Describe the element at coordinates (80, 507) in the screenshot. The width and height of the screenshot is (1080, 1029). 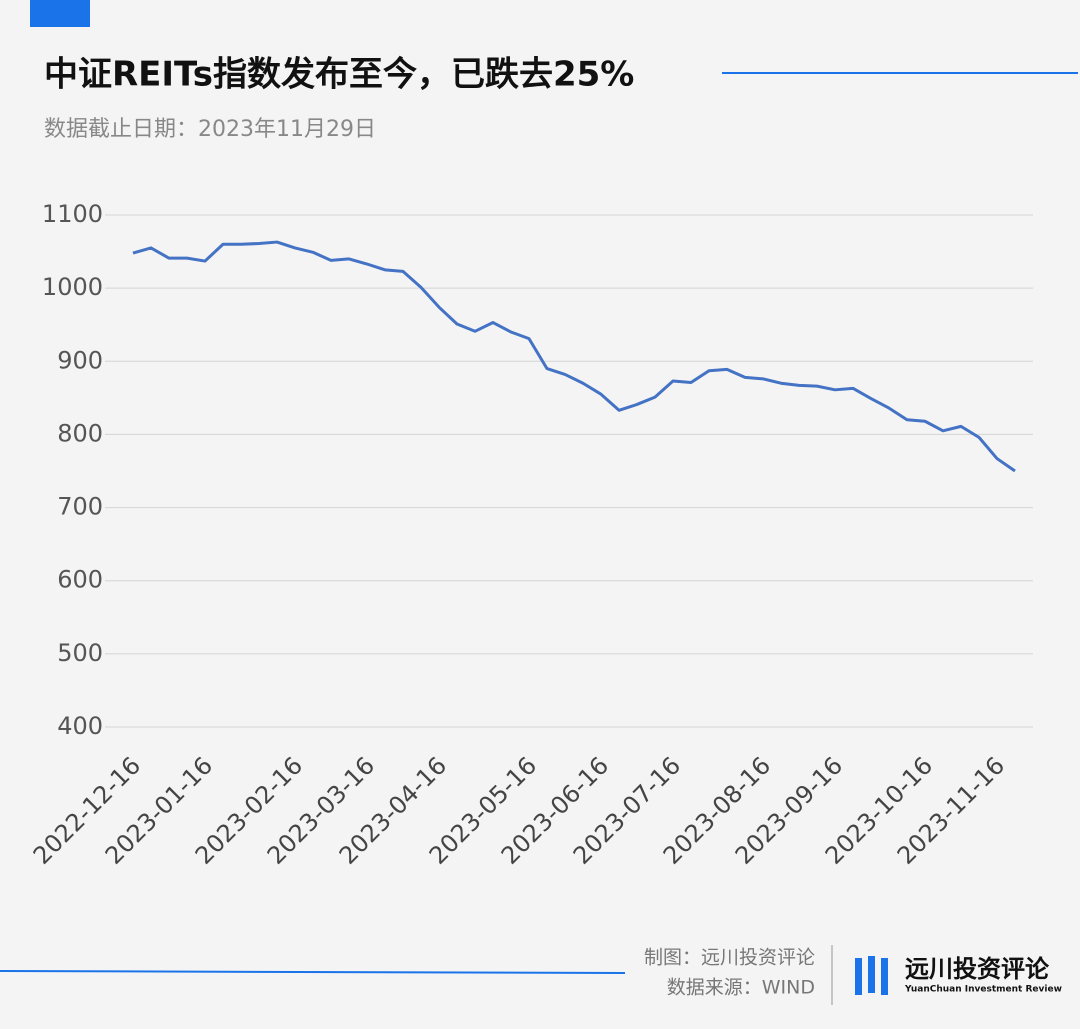
I see `y-tick-label: 700` at that location.